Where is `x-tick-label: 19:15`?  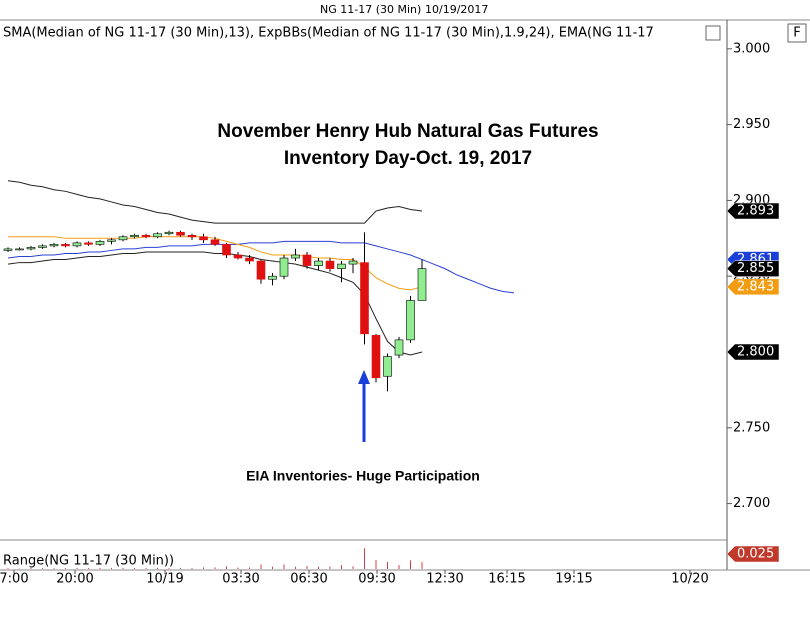
x-tick-label: 19:15 is located at coordinates (573, 579).